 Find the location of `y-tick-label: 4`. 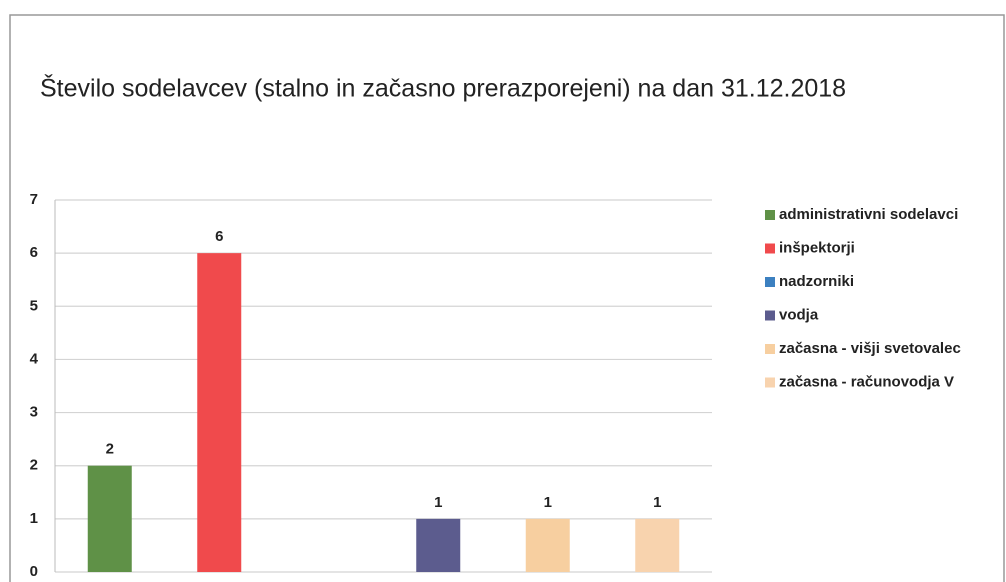

y-tick-label: 4 is located at coordinates (34, 358).